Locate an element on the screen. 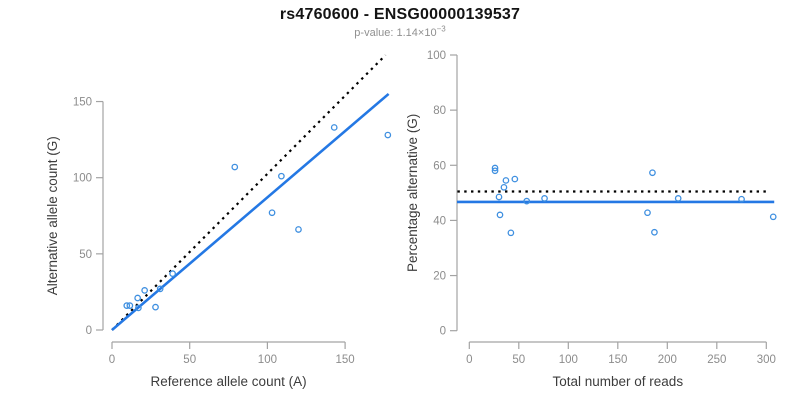 The height and width of the screenshot is (400, 800). plot-title: rs4760600 - ENSG00000139537 is located at coordinates (400, 14).